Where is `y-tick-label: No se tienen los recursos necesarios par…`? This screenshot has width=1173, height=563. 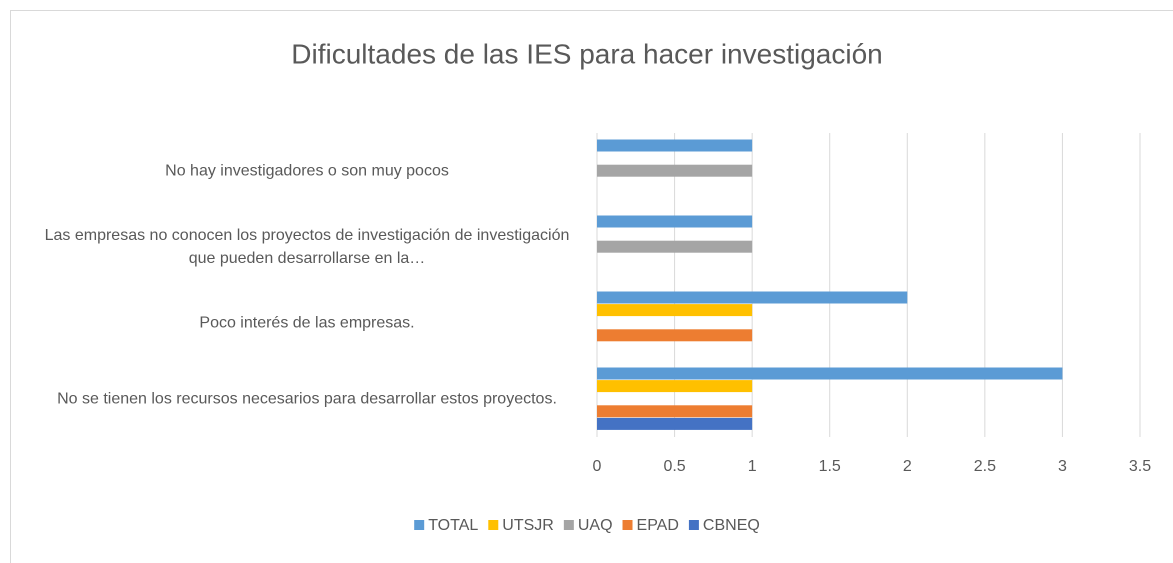 y-tick-label: No se tienen los recursos necesarios par… is located at coordinates (307, 399).